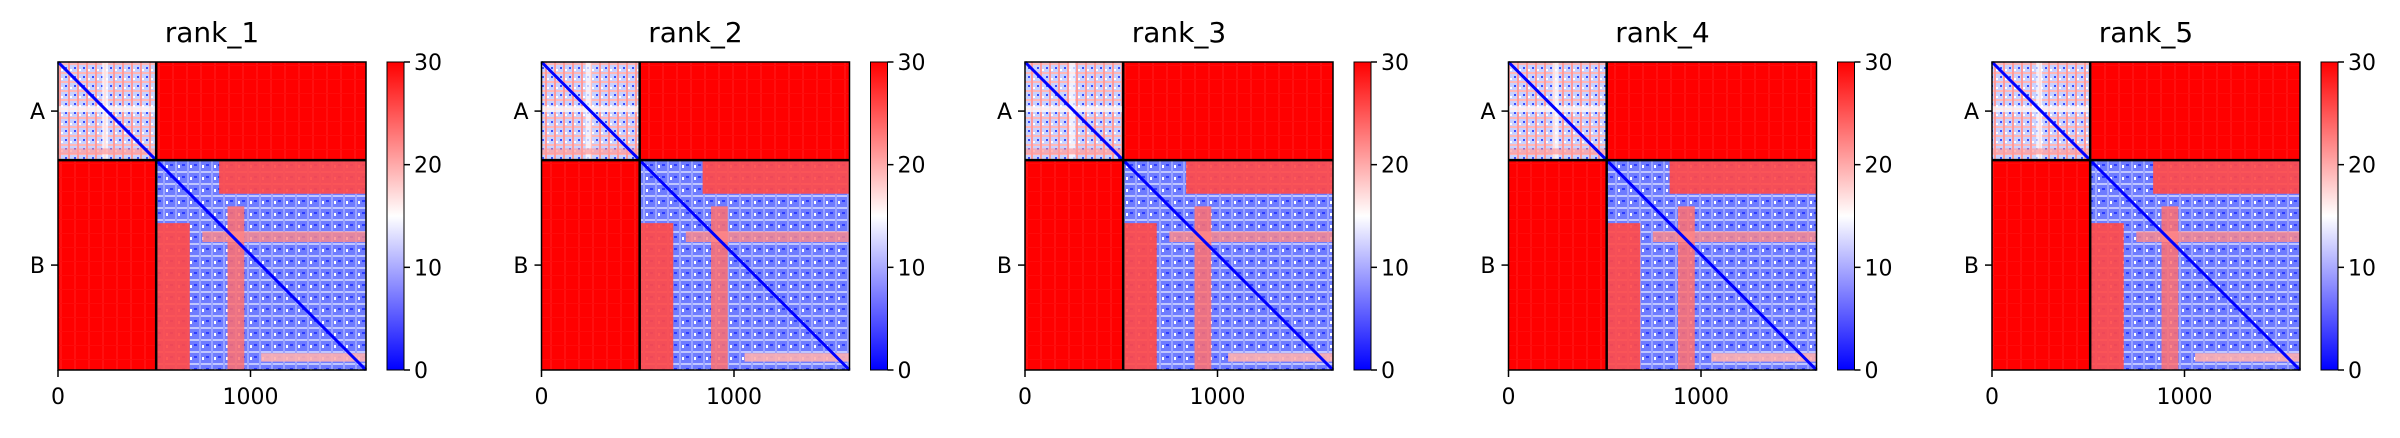 This screenshot has width=2400, height=438. I want to click on panel-title: rank_5, so click(2146, 32).